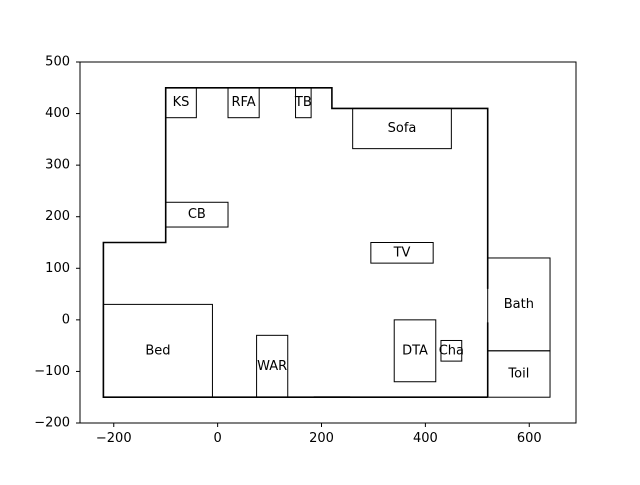 The height and width of the screenshot is (485, 640). I want to click on y-tick-label: 500, so click(57, 62).